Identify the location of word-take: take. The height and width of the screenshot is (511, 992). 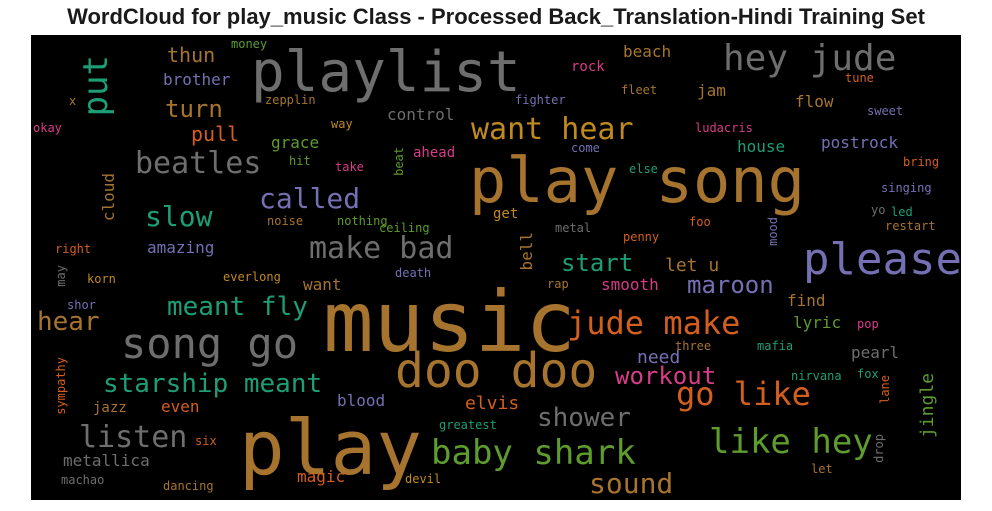
(349, 167).